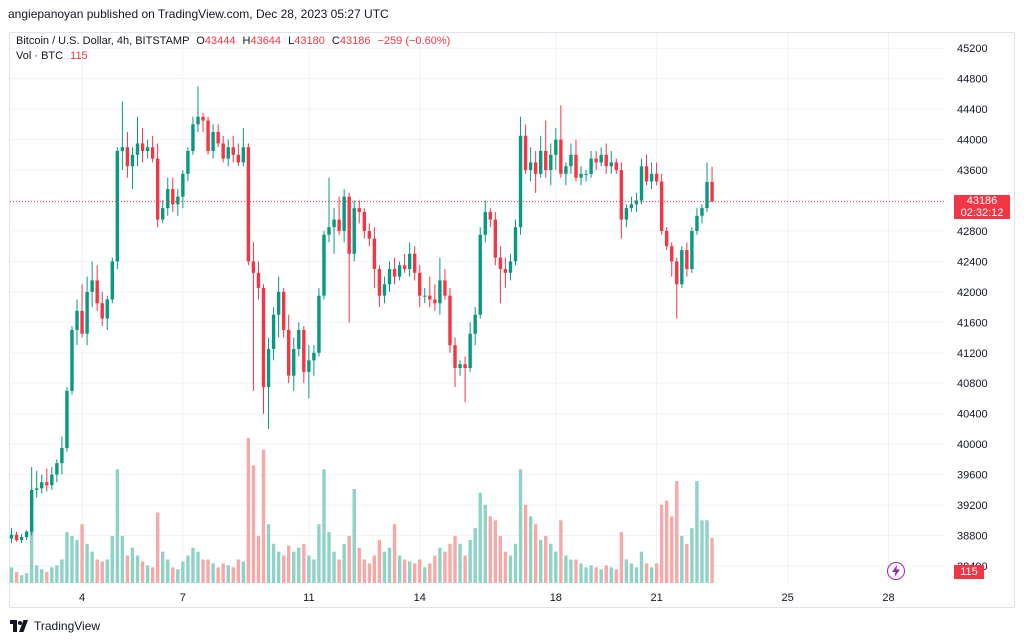 This screenshot has width=1024, height=643. Describe the element at coordinates (982, 200) in the screenshot. I see `last-price-value: 43186` at that location.